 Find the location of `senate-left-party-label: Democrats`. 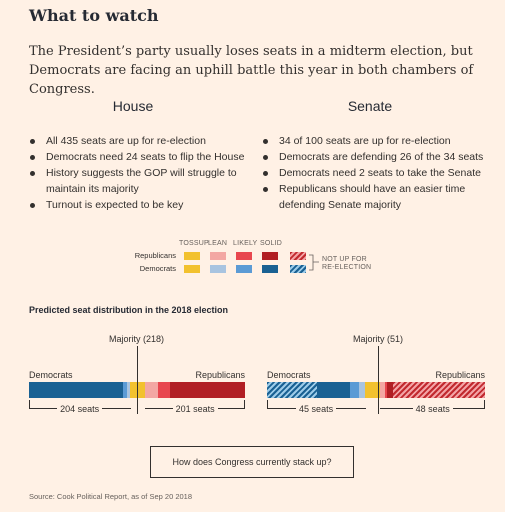

senate-left-party-label: Democrats is located at coordinates (289, 375).